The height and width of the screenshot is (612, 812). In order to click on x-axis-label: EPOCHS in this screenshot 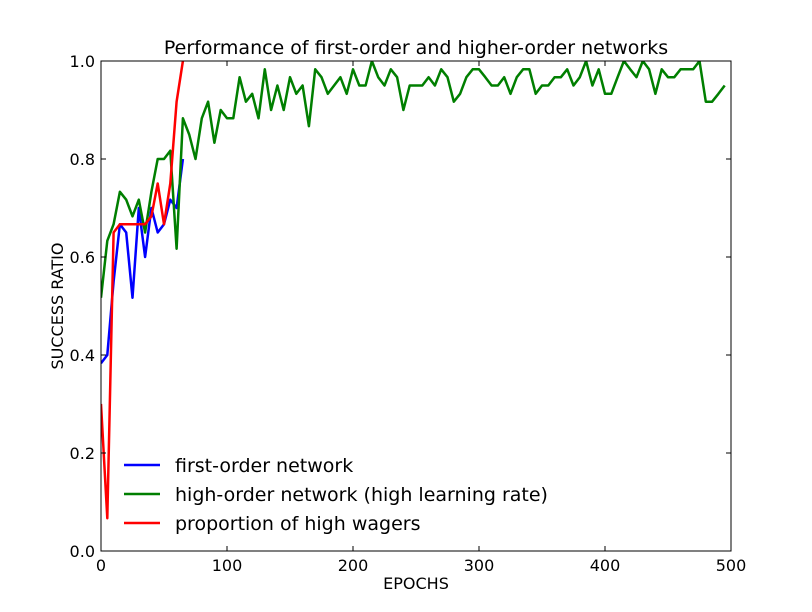, I will do `click(416, 583)`.